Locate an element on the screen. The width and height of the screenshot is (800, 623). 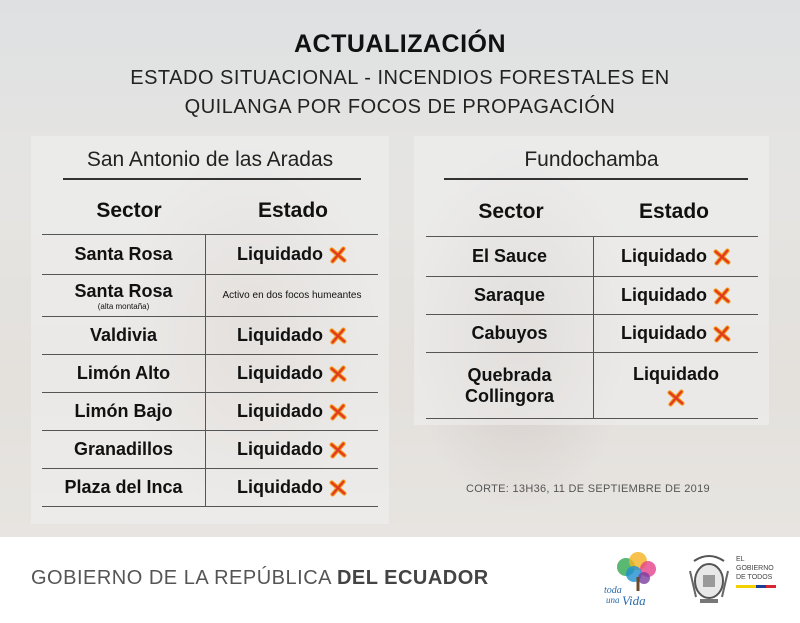
toda-una-vida-text: toda is located at coordinates (613, 590).